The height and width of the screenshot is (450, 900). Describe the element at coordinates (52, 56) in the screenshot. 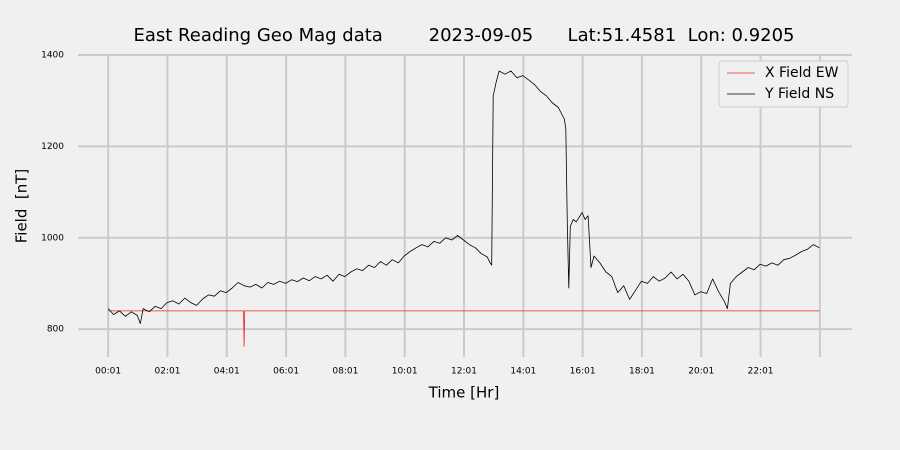

I see `y-tick-label: 1400` at that location.